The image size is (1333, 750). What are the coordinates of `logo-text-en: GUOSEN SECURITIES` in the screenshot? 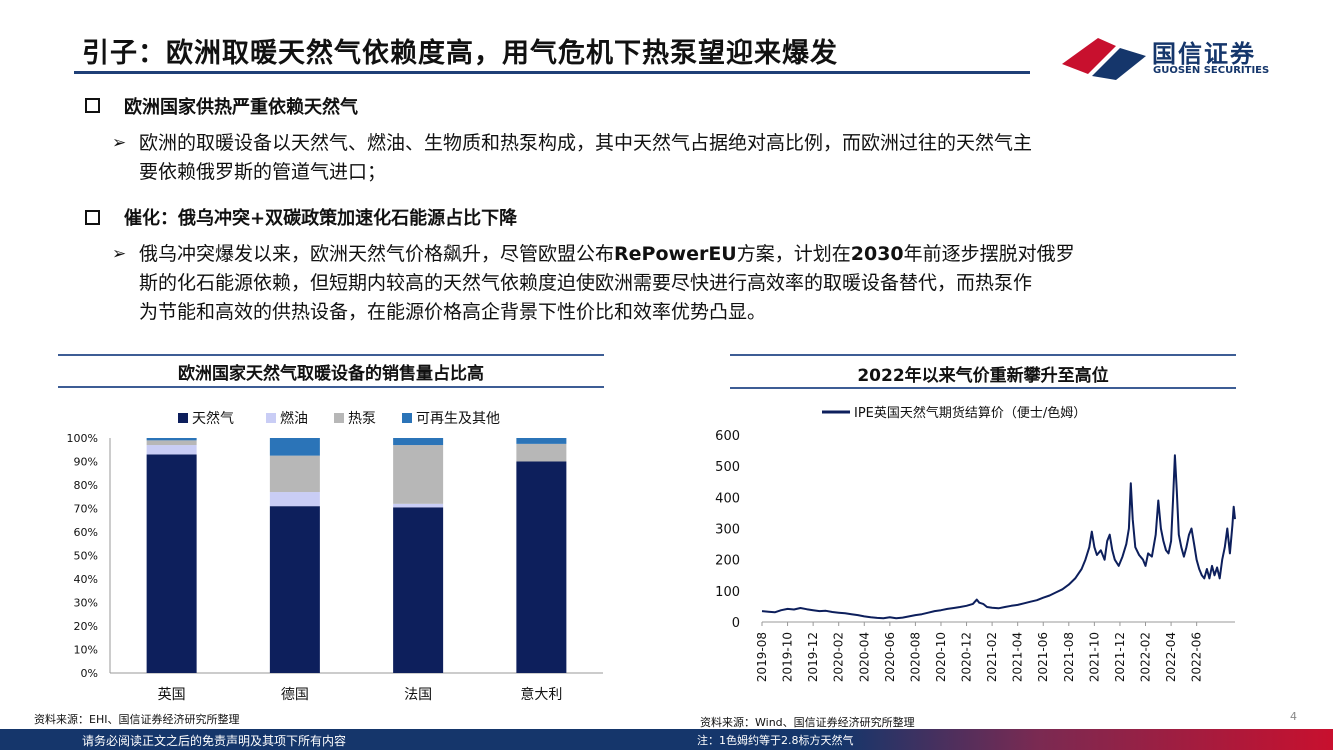 It's located at (1211, 70).